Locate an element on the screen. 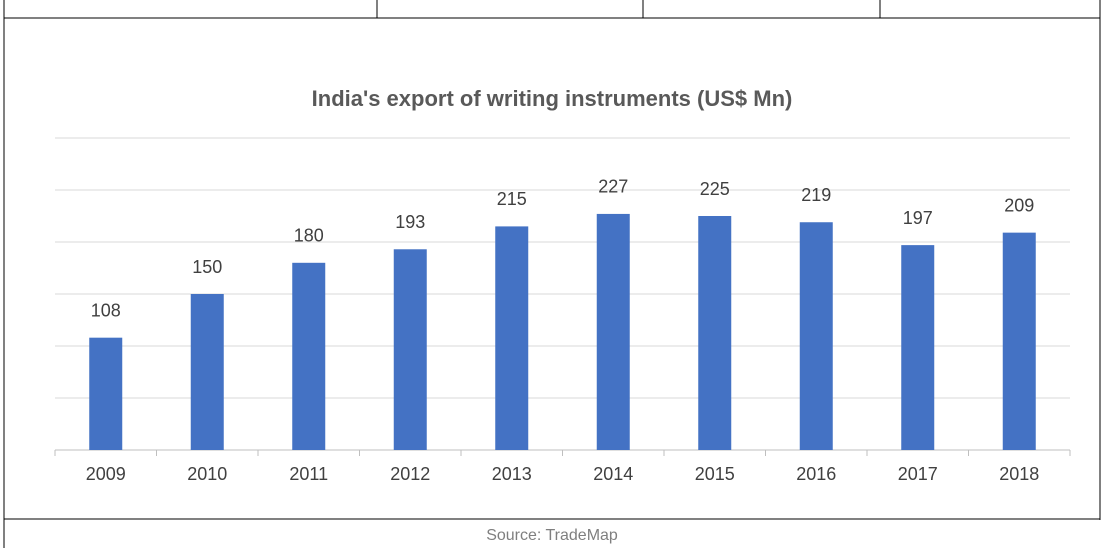 This screenshot has width=1104, height=548. x-tick-label: 2016 is located at coordinates (816, 474).